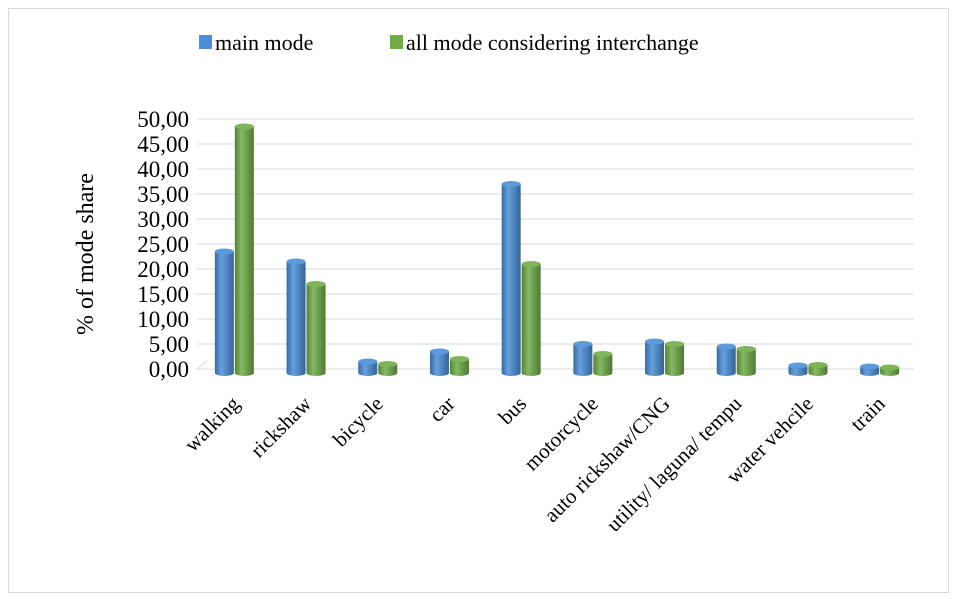 The height and width of the screenshot is (601, 959). I want to click on bar-main-mode-utility-laguna-tempu, so click(726, 359).